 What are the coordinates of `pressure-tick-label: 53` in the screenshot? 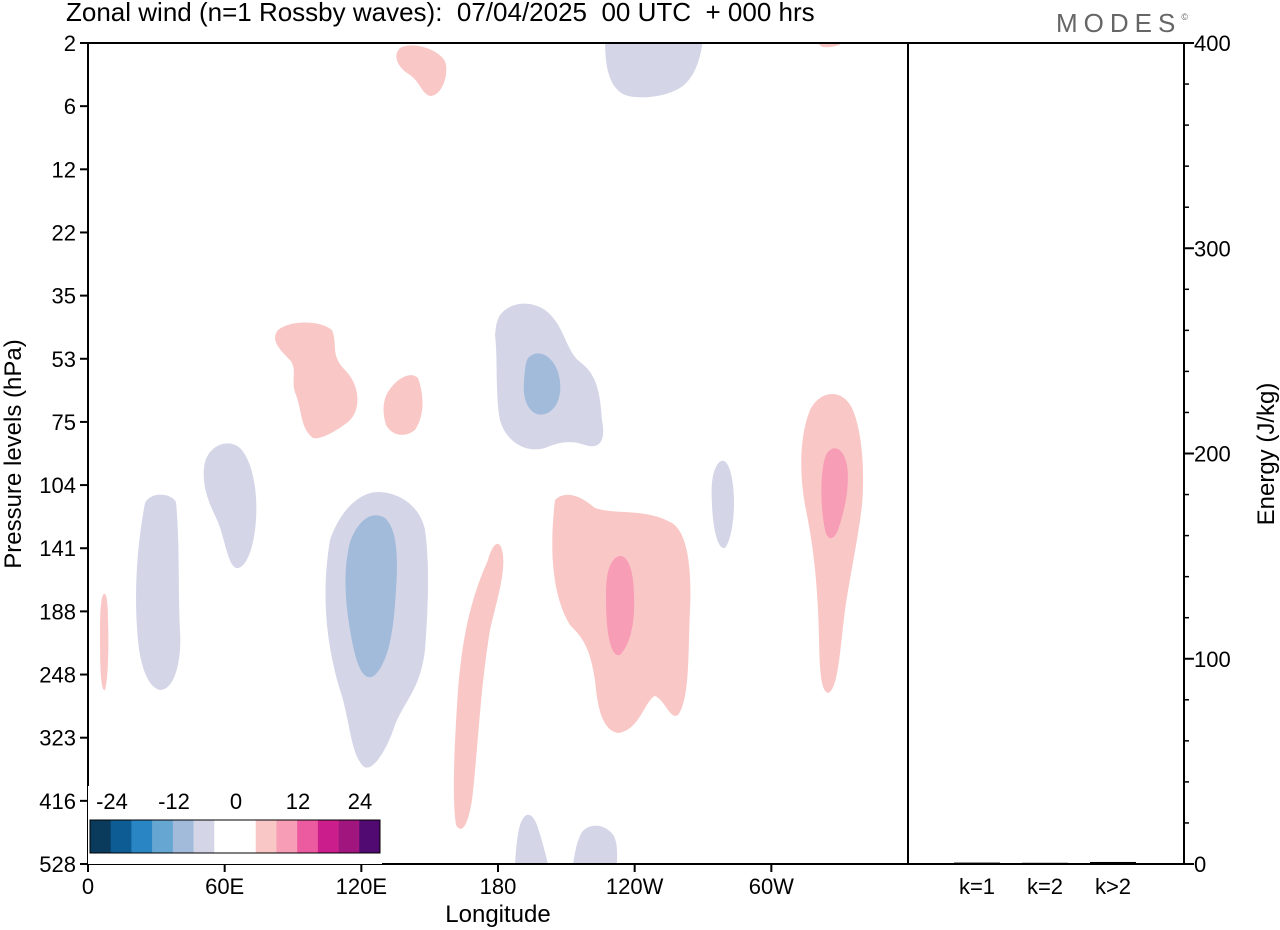 It's located at (64, 359).